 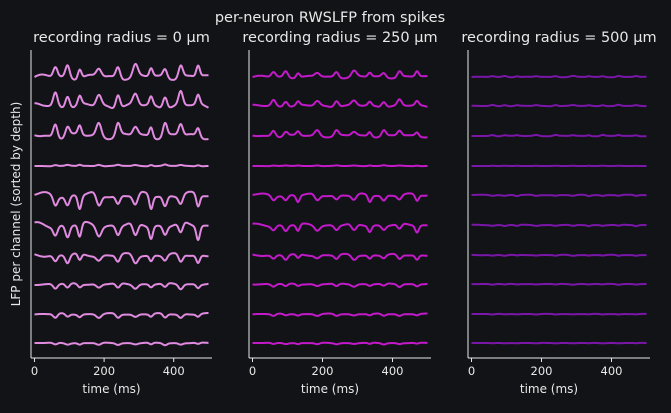 What do you see at coordinates (558, 38) in the screenshot?
I see `subplot-title: recording radius = 500 μm` at bounding box center [558, 38].